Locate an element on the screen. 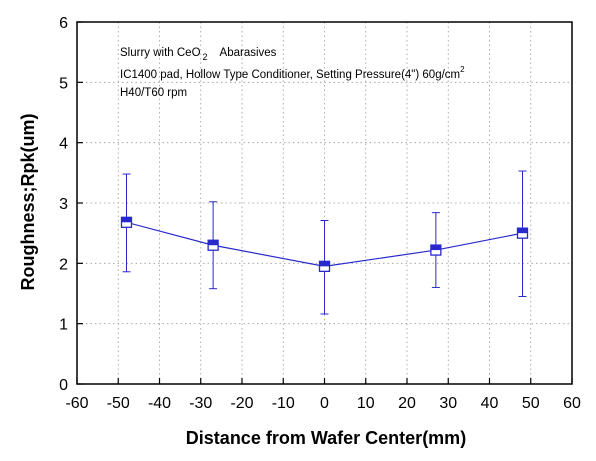 The width and height of the screenshot is (596, 461). x-tick-label: 30 is located at coordinates (448, 403).